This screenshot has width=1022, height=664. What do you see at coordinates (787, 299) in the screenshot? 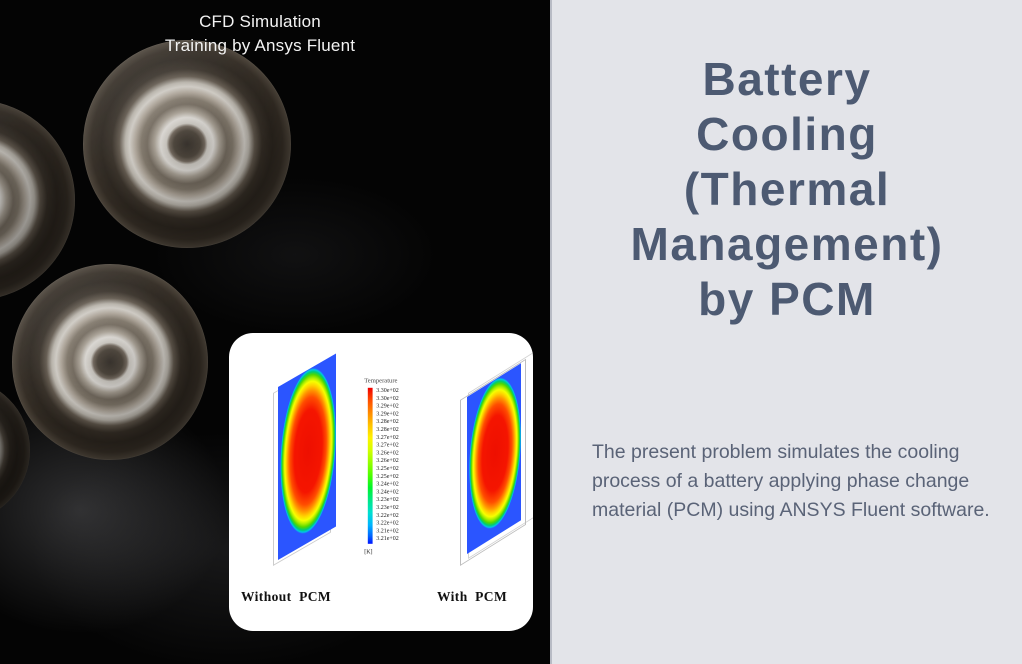
I see `page-title-line: by PCM` at bounding box center [787, 299].